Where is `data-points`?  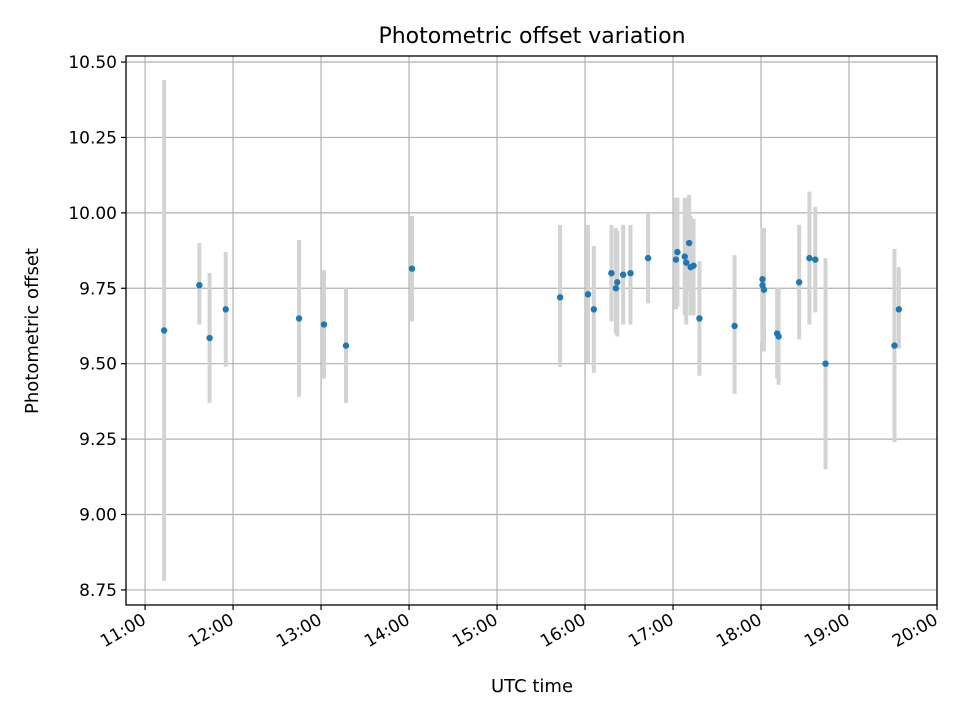 data-points is located at coordinates (531, 303).